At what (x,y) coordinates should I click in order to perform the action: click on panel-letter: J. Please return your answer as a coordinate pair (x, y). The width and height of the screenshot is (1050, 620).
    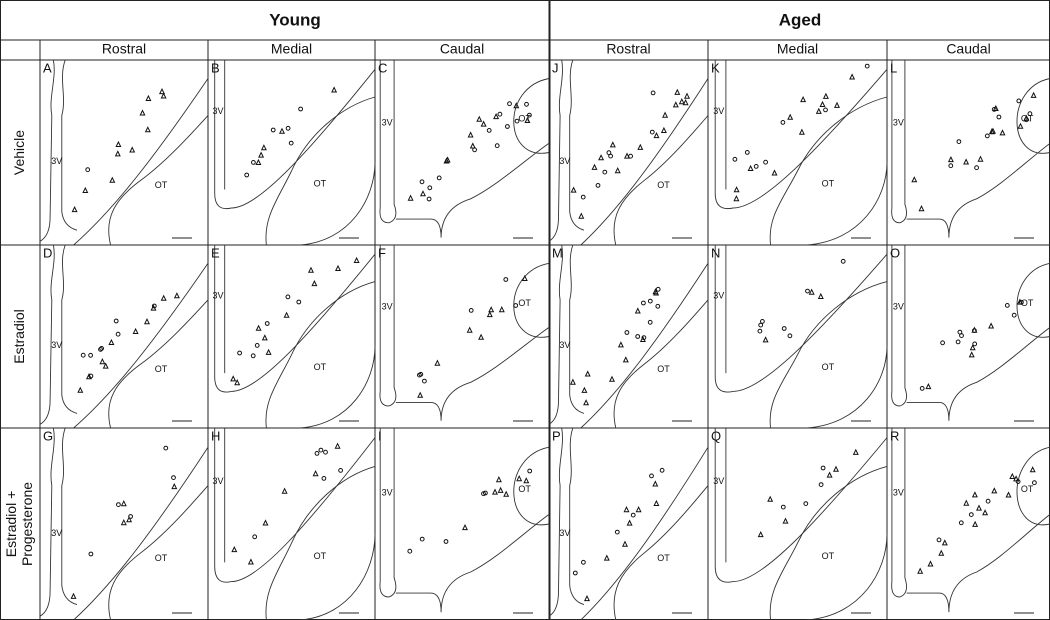
    Looking at the image, I should click on (555, 67).